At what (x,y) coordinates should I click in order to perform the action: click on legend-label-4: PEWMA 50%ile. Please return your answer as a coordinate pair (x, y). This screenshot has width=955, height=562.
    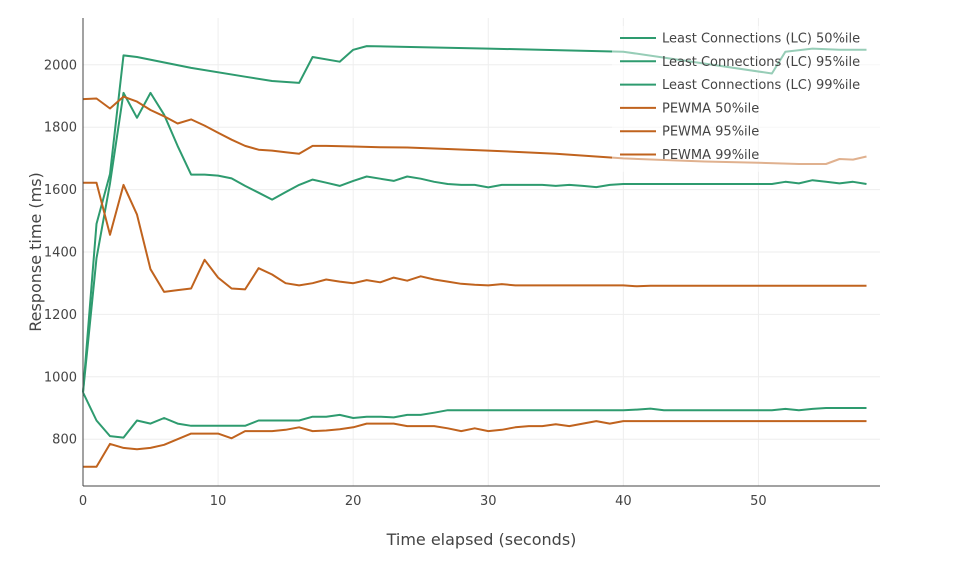
    Looking at the image, I should click on (710, 108).